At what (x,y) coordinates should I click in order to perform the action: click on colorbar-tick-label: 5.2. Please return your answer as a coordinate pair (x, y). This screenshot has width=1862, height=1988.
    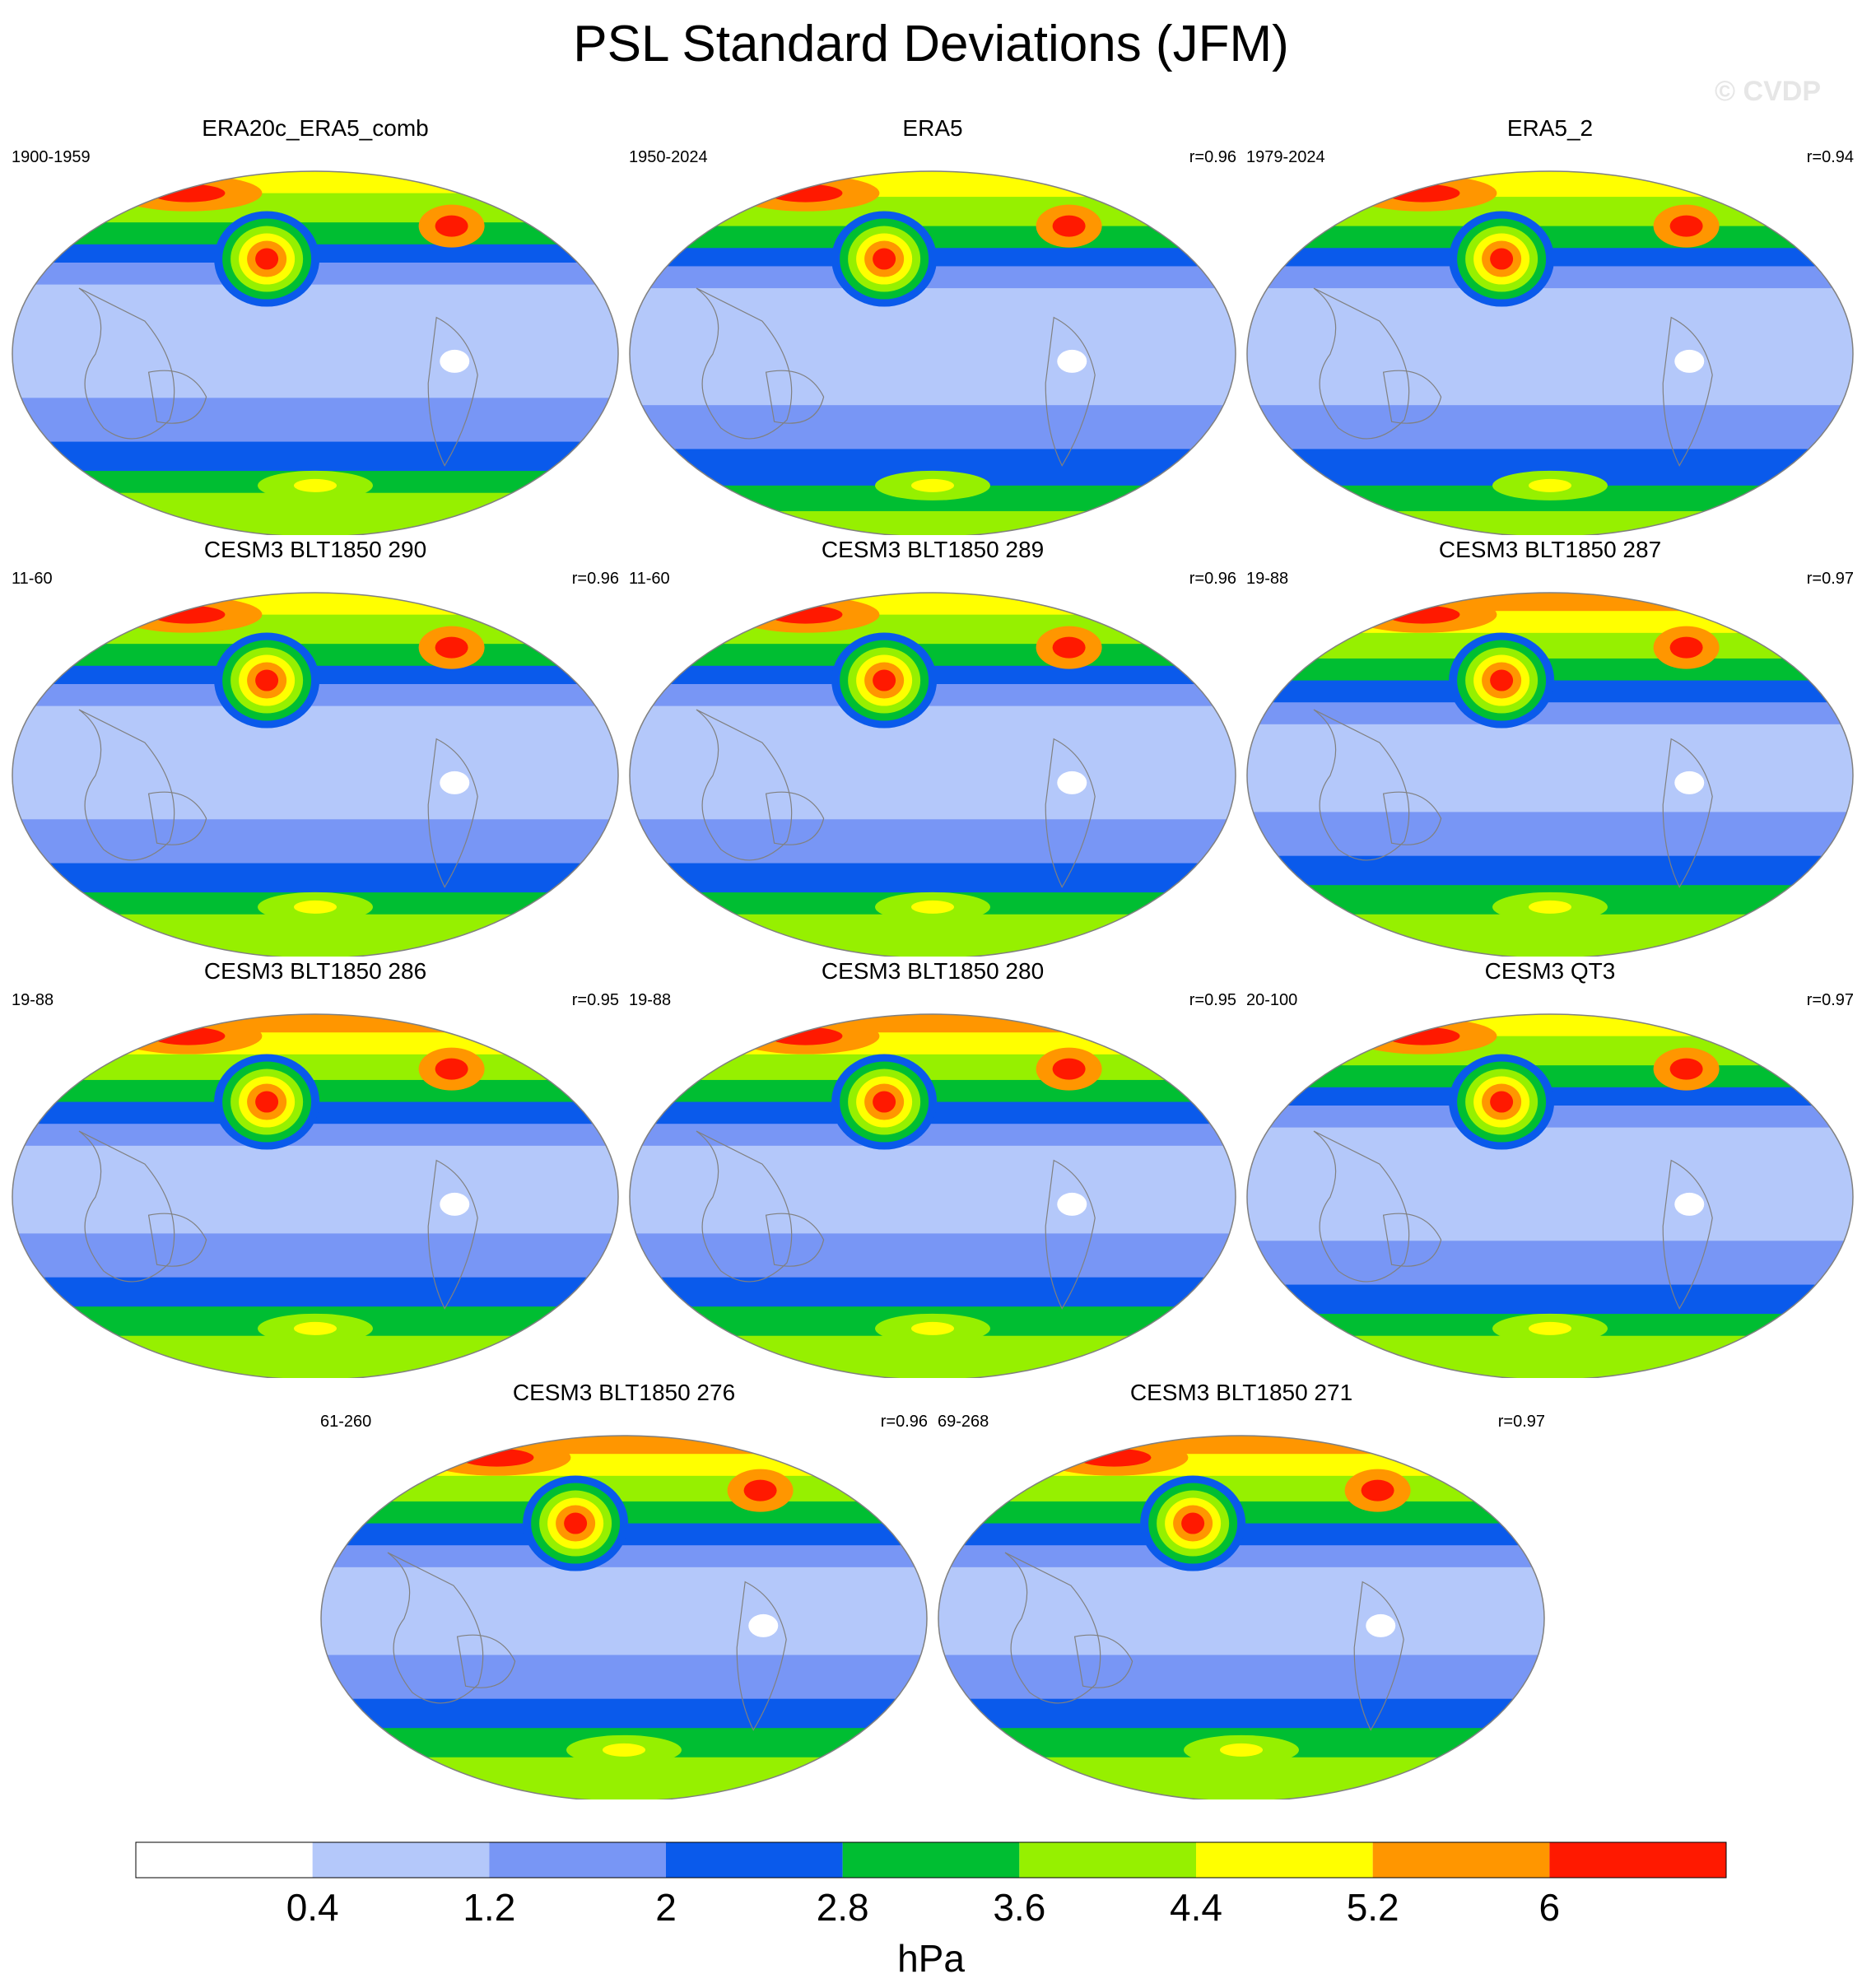
    Looking at the image, I should click on (1373, 1907).